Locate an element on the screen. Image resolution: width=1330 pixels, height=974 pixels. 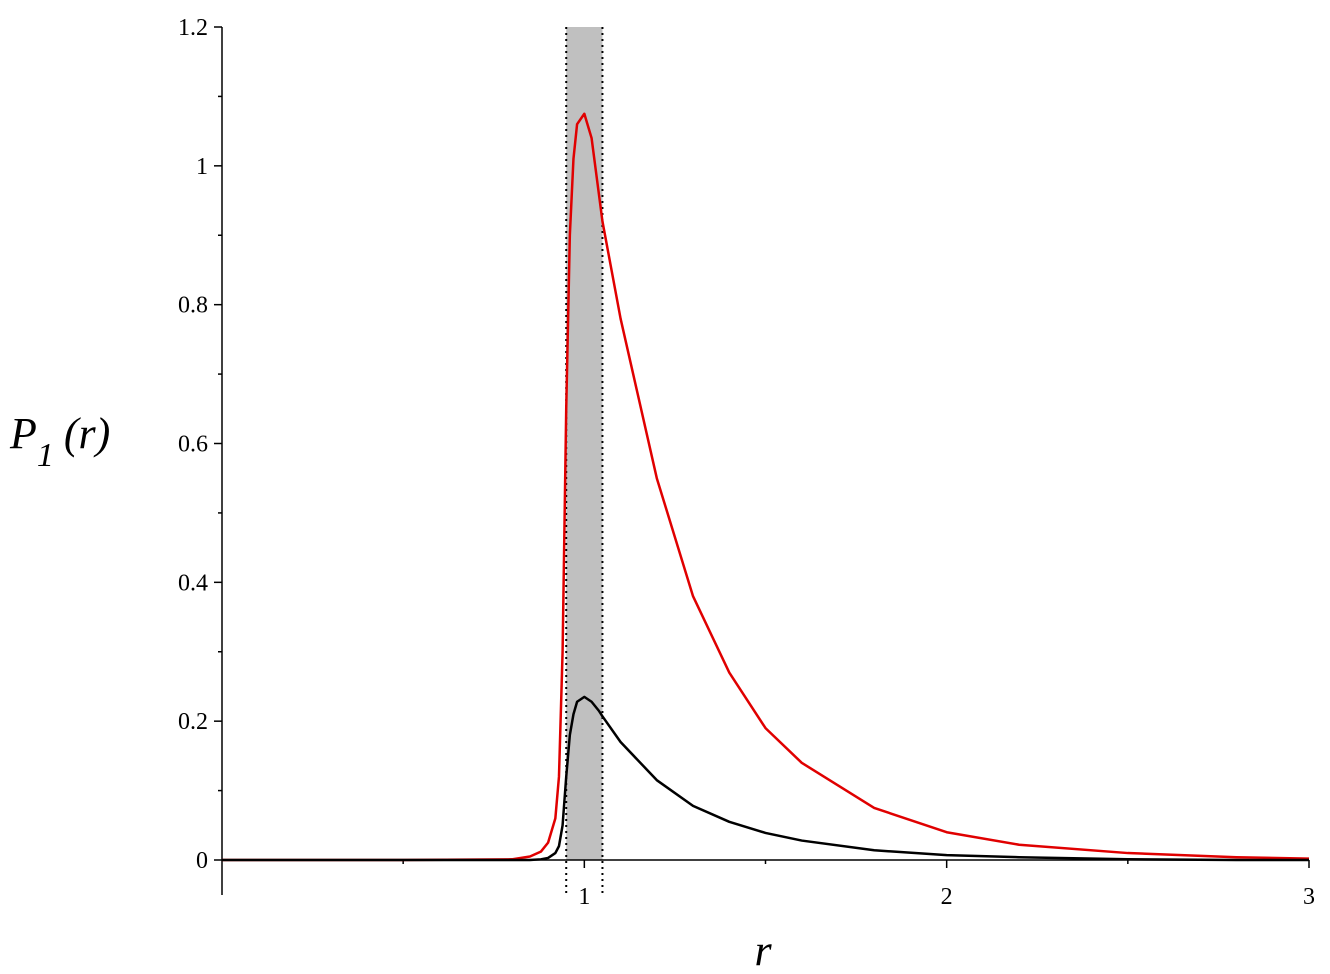
y-axis-title-tail: (r) is located at coordinates (87, 433).